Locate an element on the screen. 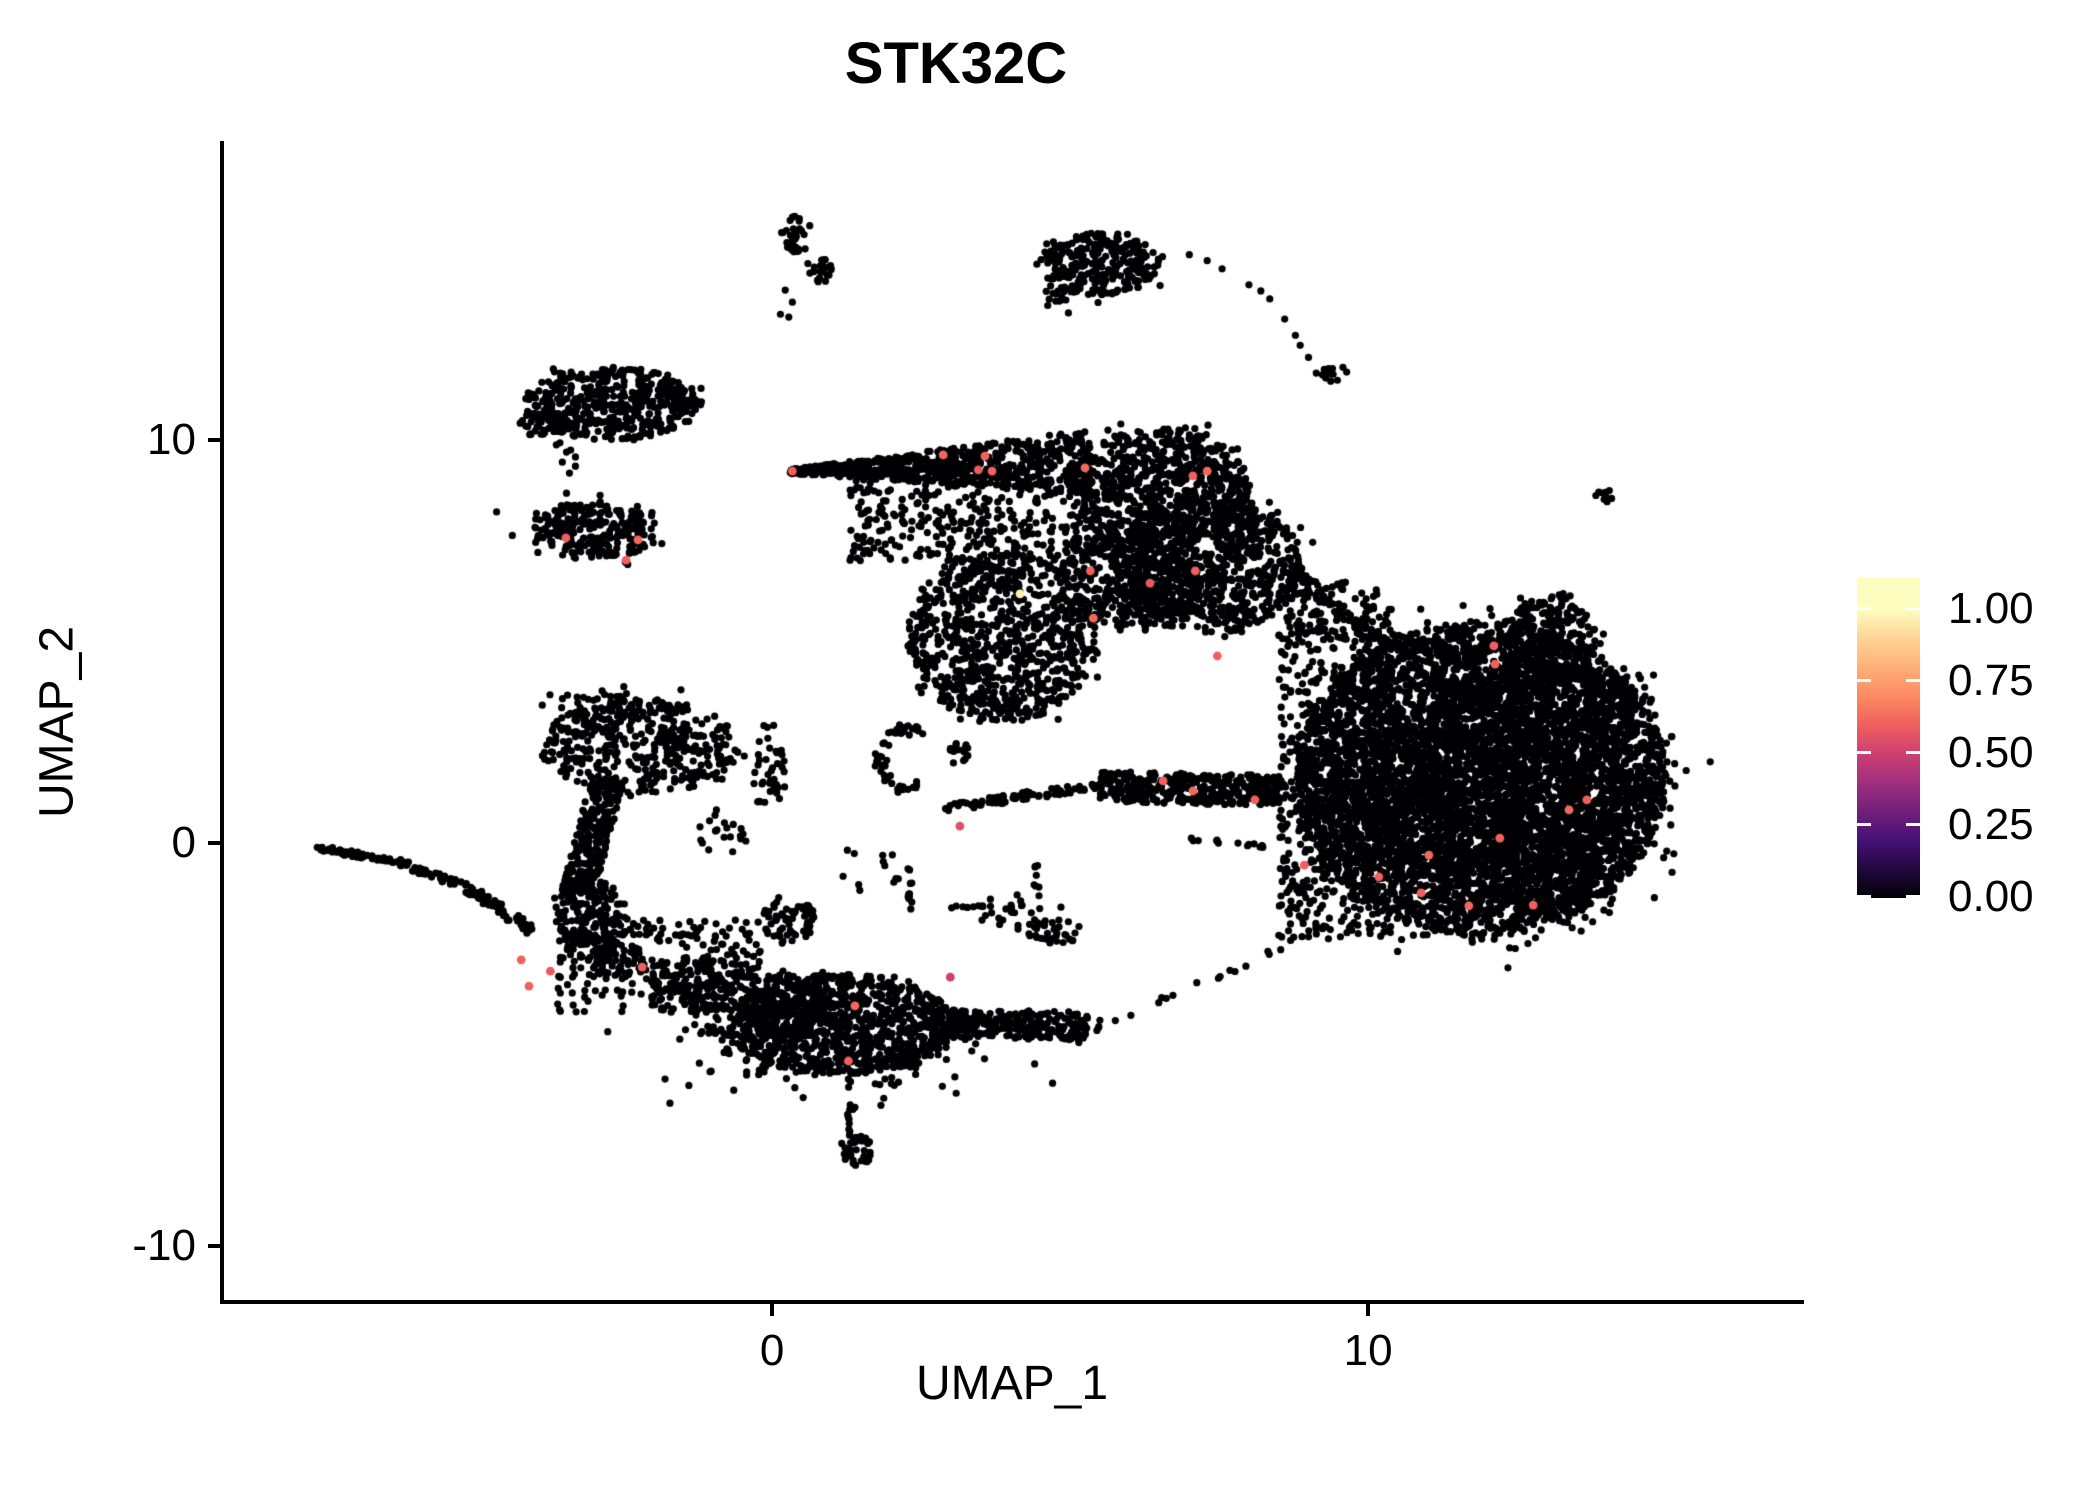 The width and height of the screenshot is (2100, 1500). colorbar-tick-label: 0.50 is located at coordinates (1991, 752).